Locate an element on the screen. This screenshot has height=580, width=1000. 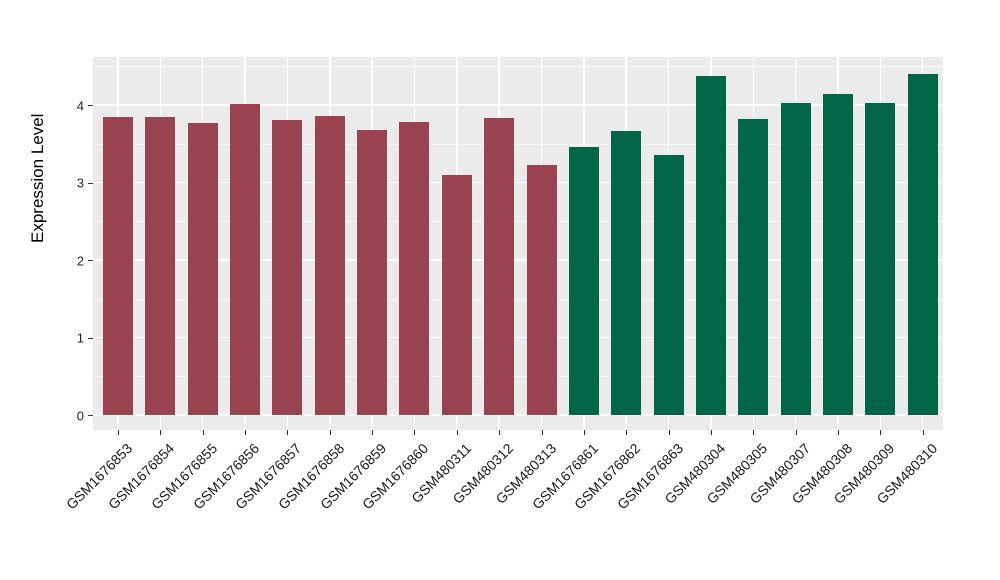
bar-GSM480305 is located at coordinates (753, 266).